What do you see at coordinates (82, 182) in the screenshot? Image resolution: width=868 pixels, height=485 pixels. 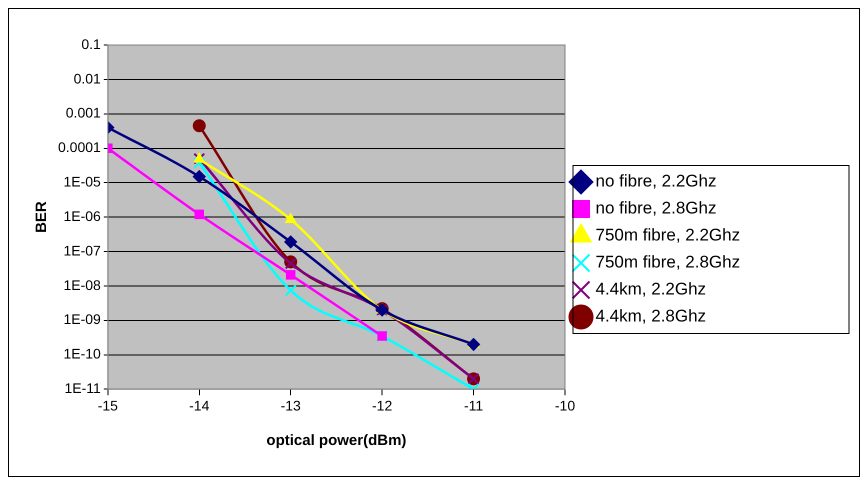 I see `y-tick-label: 1E-05` at bounding box center [82, 182].